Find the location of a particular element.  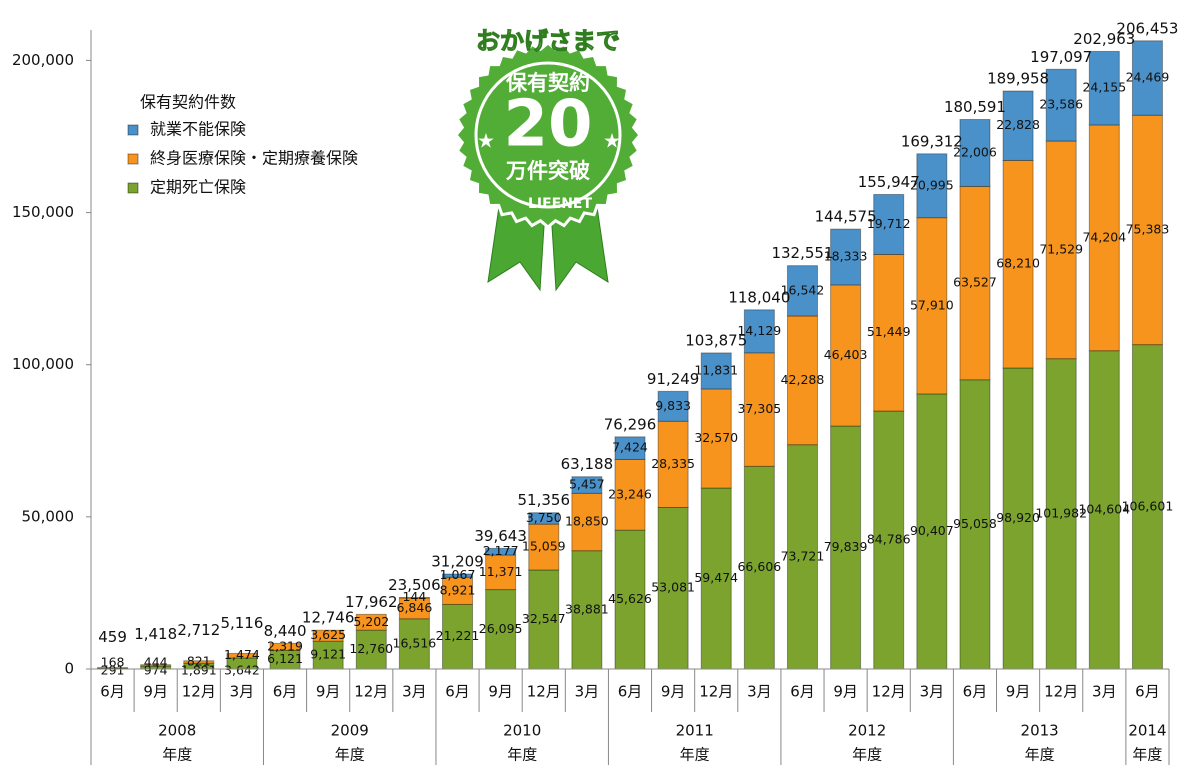

data-label: 12,760 is located at coordinates (371, 648).